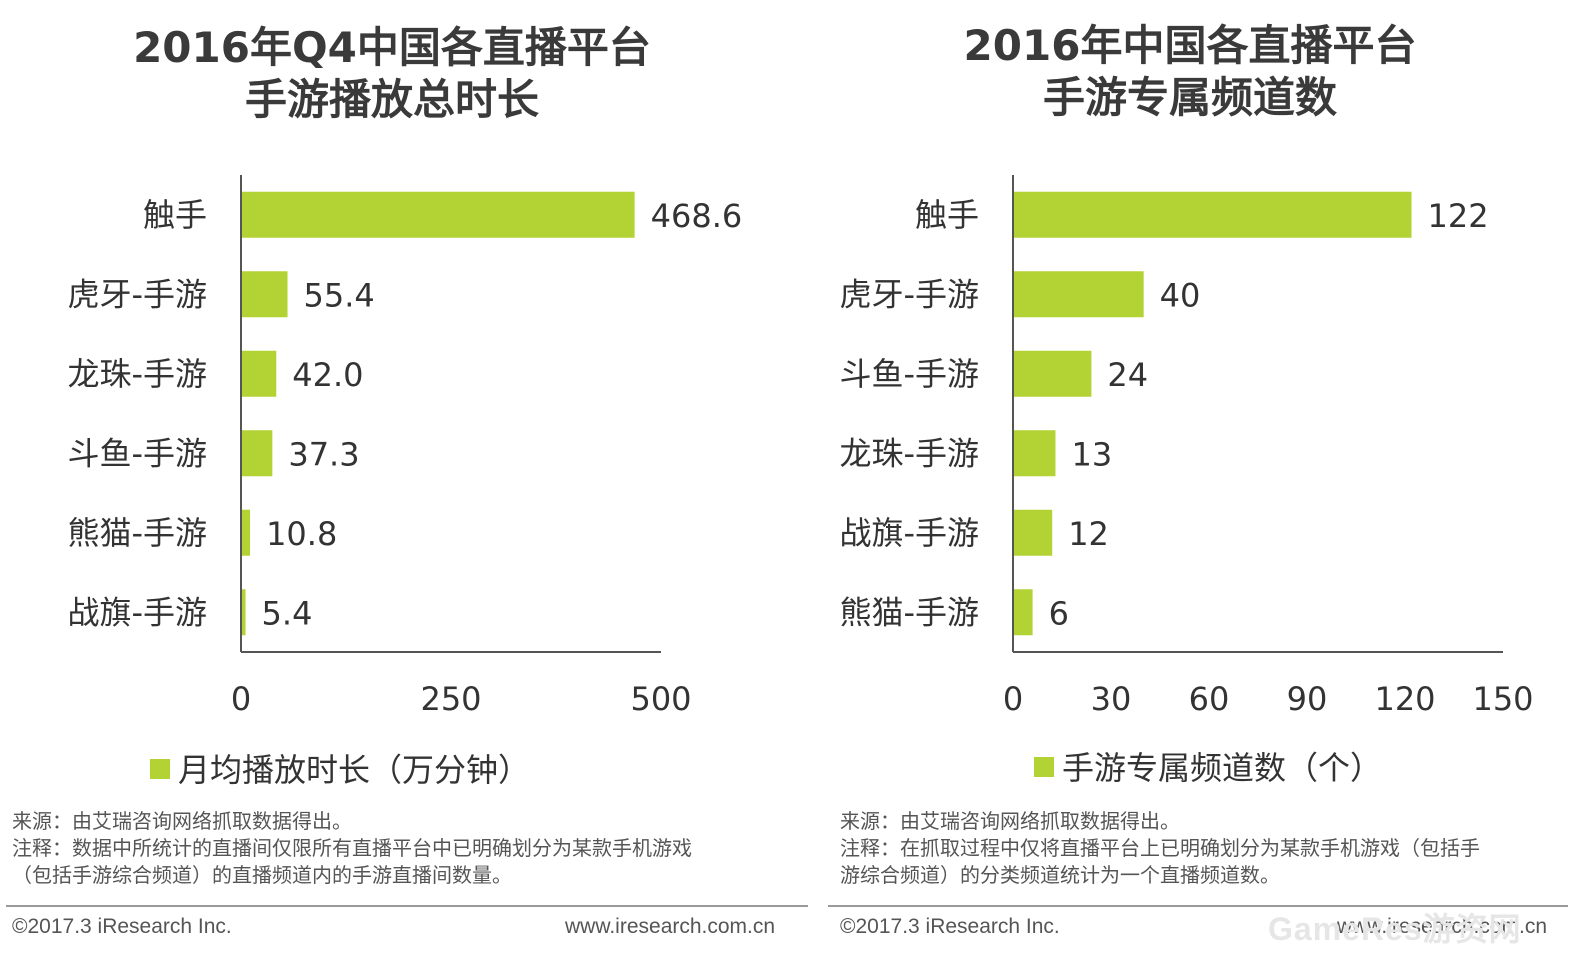  Describe the element at coordinates (1209, 699) in the screenshot. I see `x-tick-label: 60` at that location.